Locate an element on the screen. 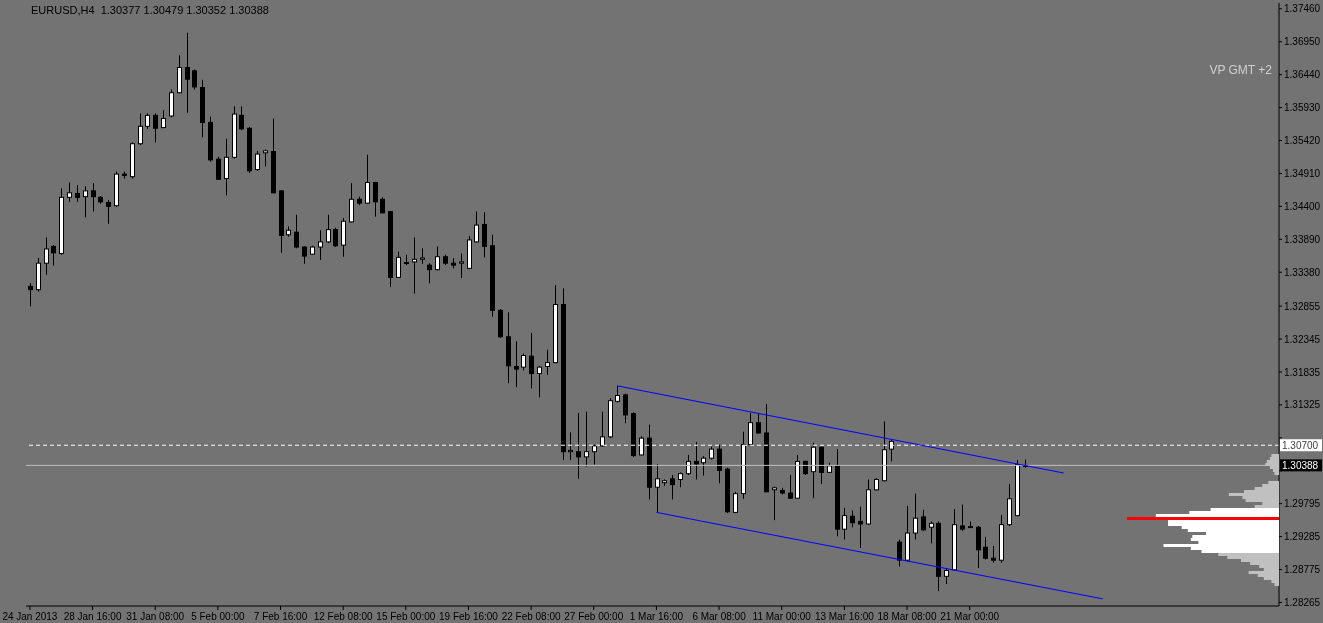 Image resolution: width=1323 pixels, height=623 pixels. annotation: VP GMT +2 is located at coordinates (1240, 70).